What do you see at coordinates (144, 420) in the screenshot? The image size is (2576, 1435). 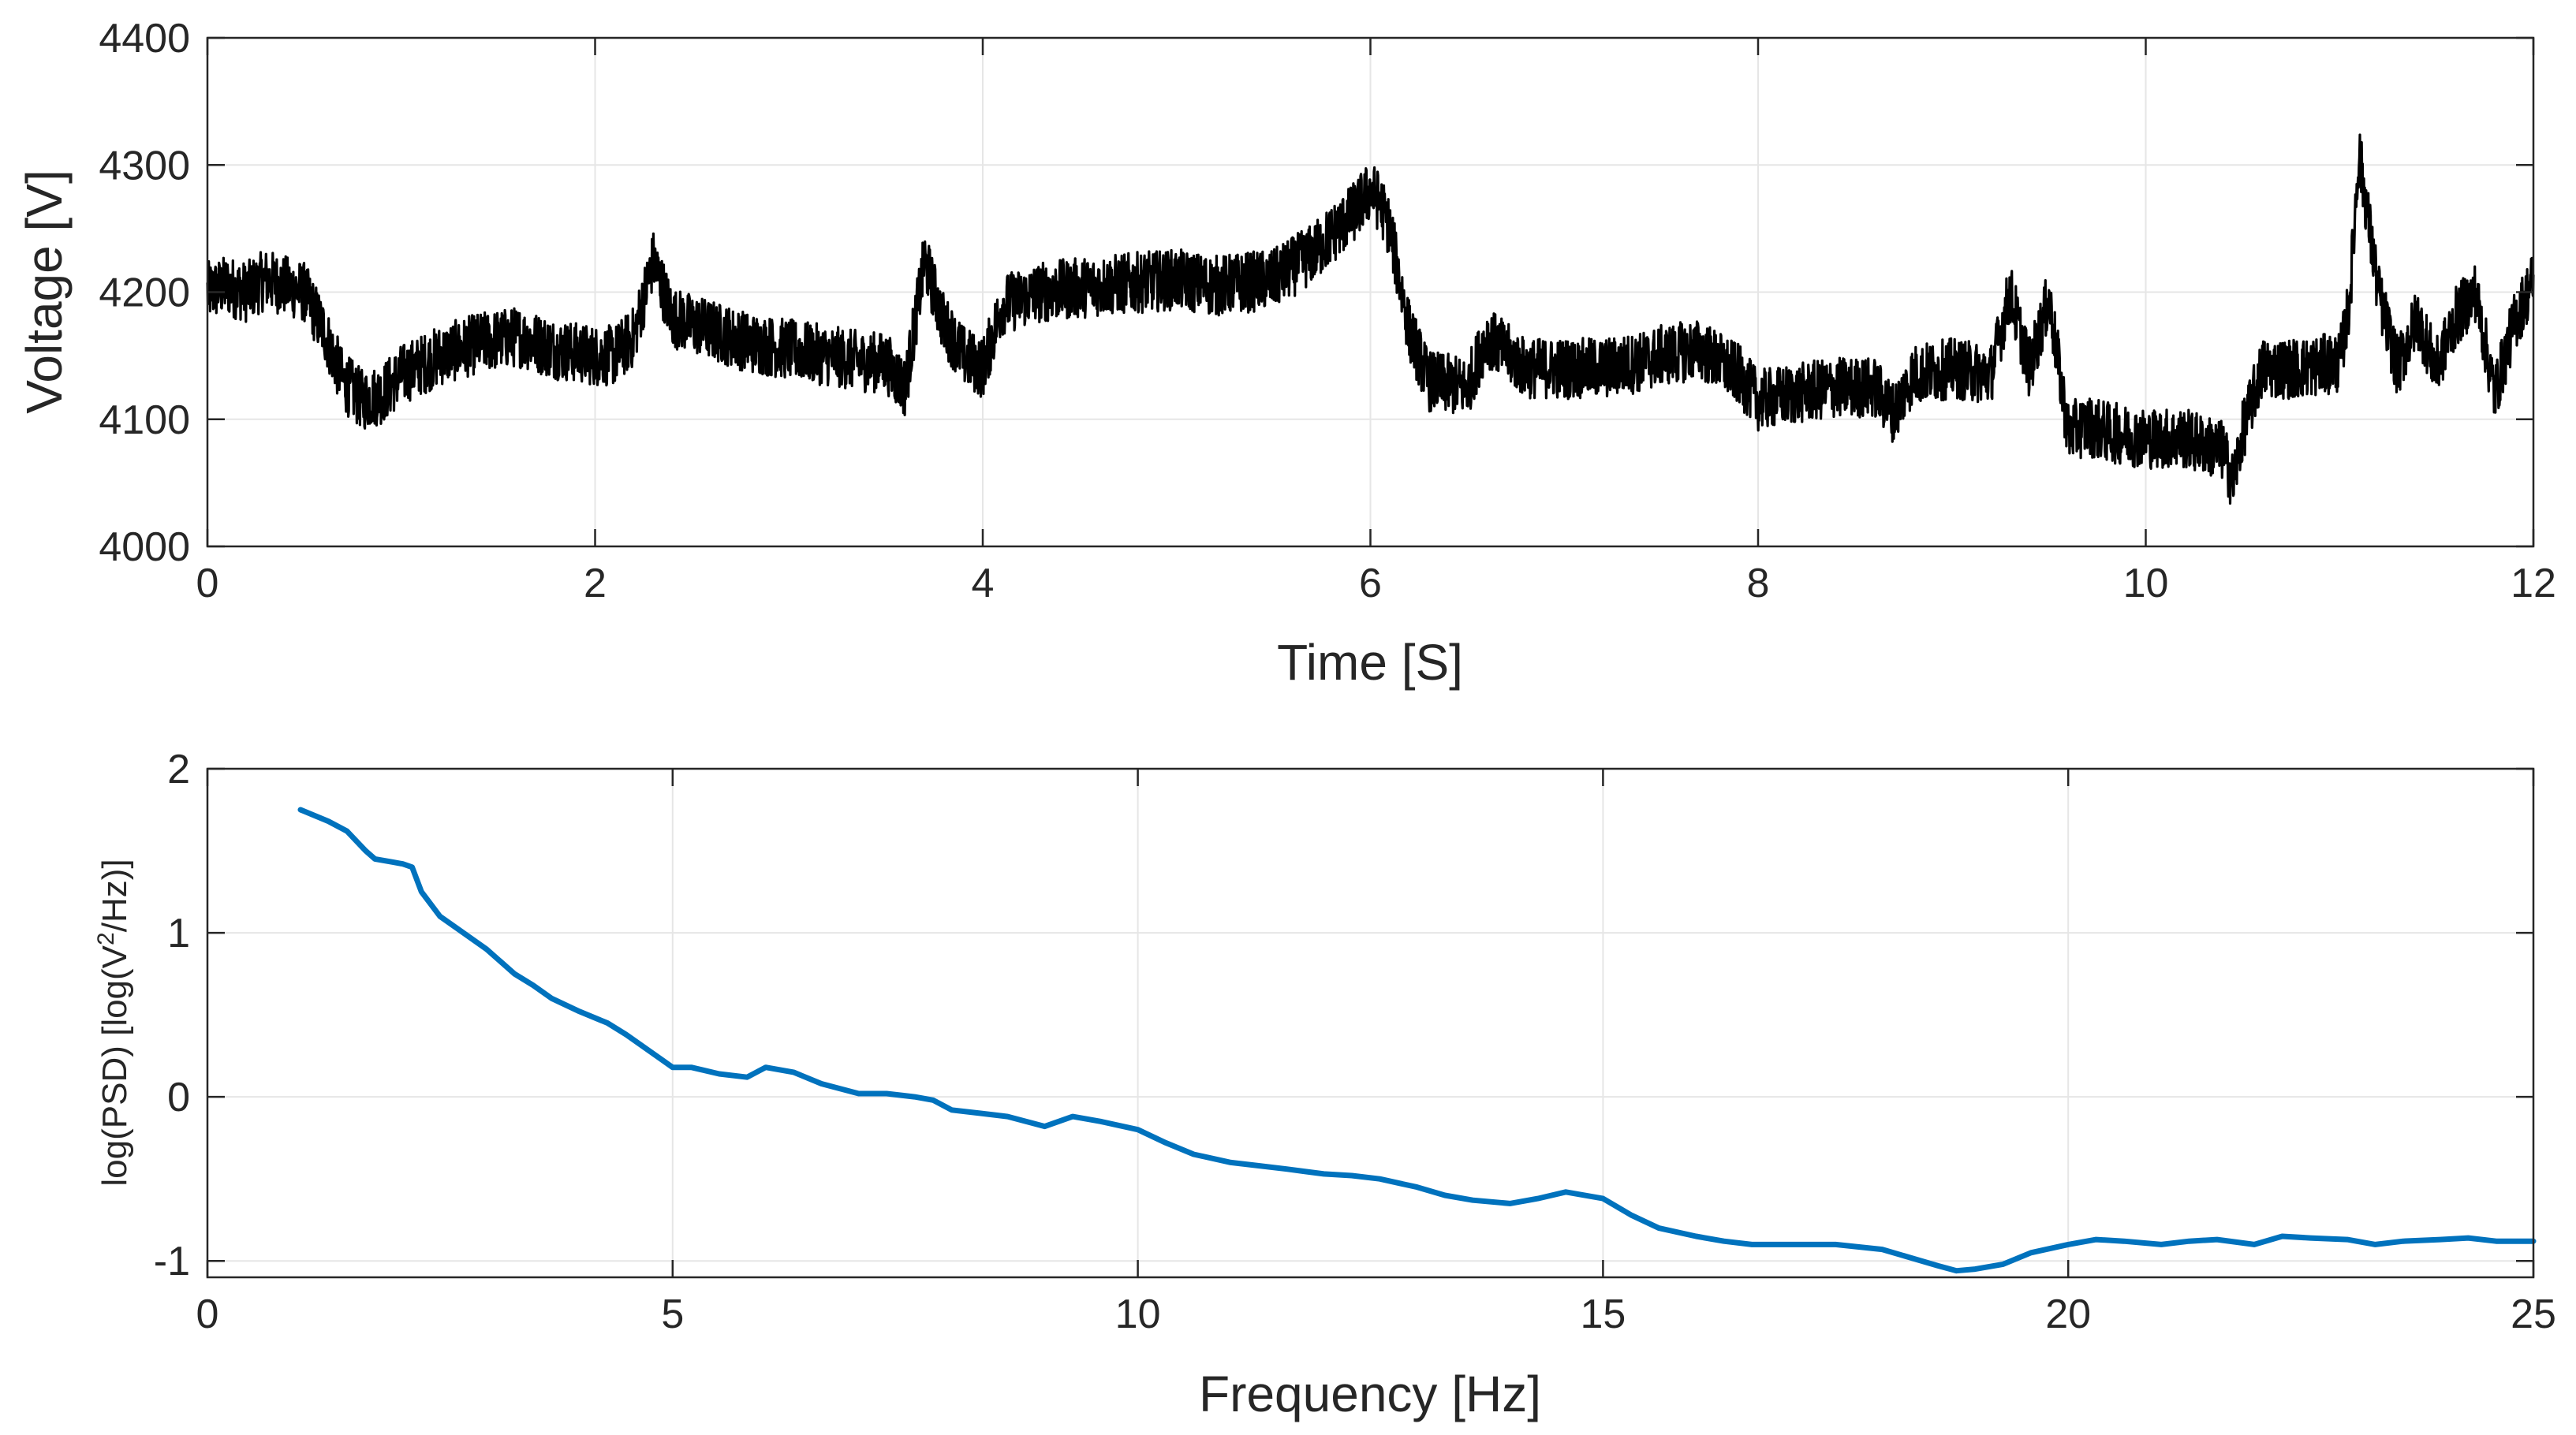 I see `voltage-y-tick-label: 4100` at bounding box center [144, 420].